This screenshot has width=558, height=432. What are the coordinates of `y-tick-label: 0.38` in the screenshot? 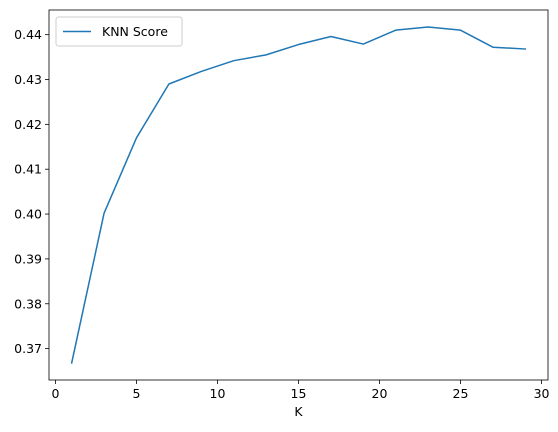 It's located at (28, 303).